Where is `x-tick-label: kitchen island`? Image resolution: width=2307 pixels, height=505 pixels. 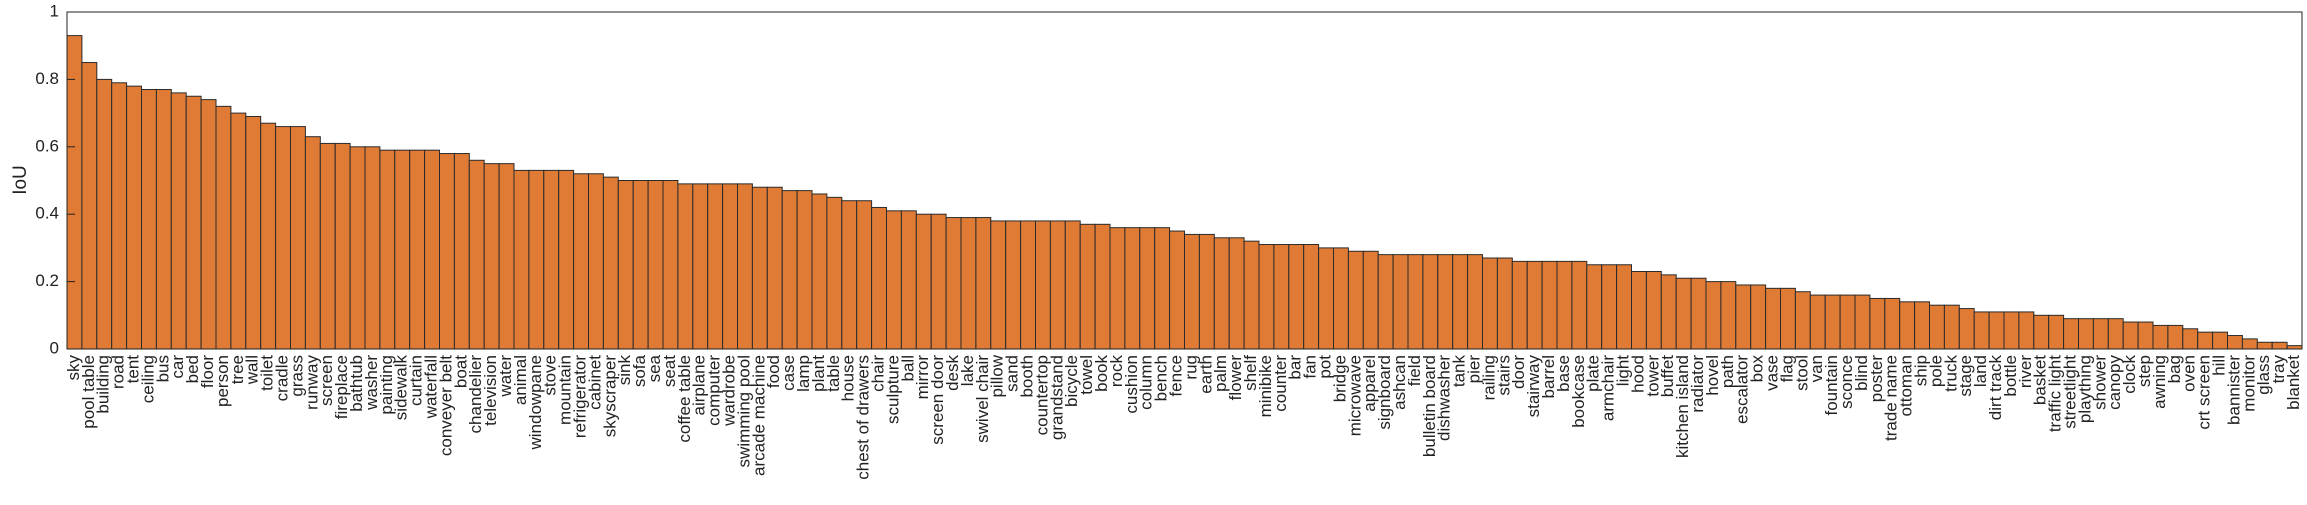
x-tick-label: kitchen island is located at coordinates (1682, 406).